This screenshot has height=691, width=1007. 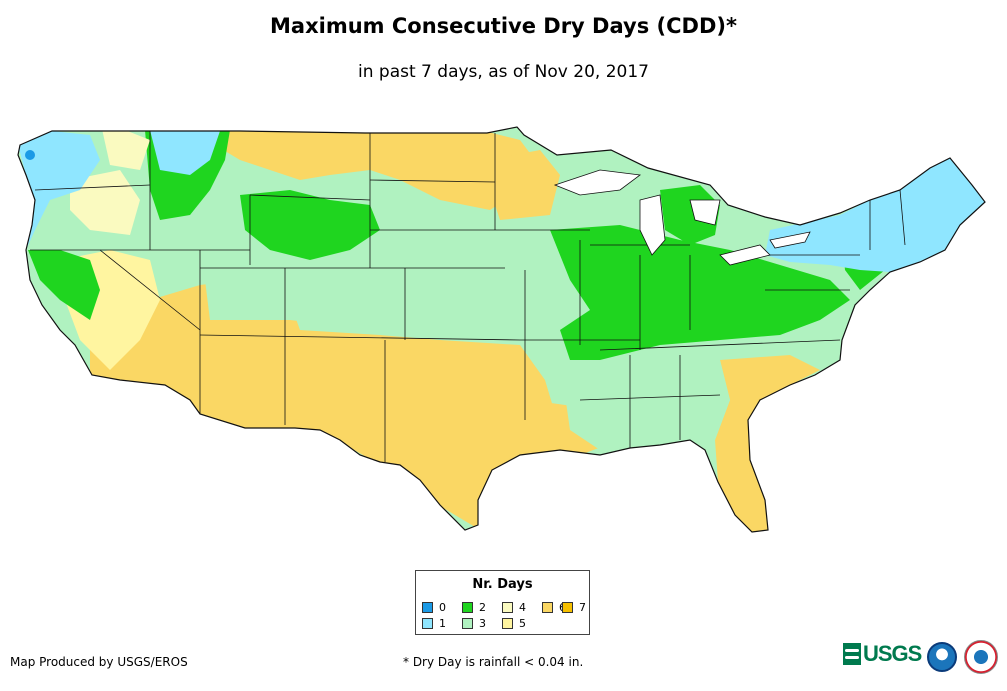 I want to click on legend-item-4: 4, so click(x=514, y=607).